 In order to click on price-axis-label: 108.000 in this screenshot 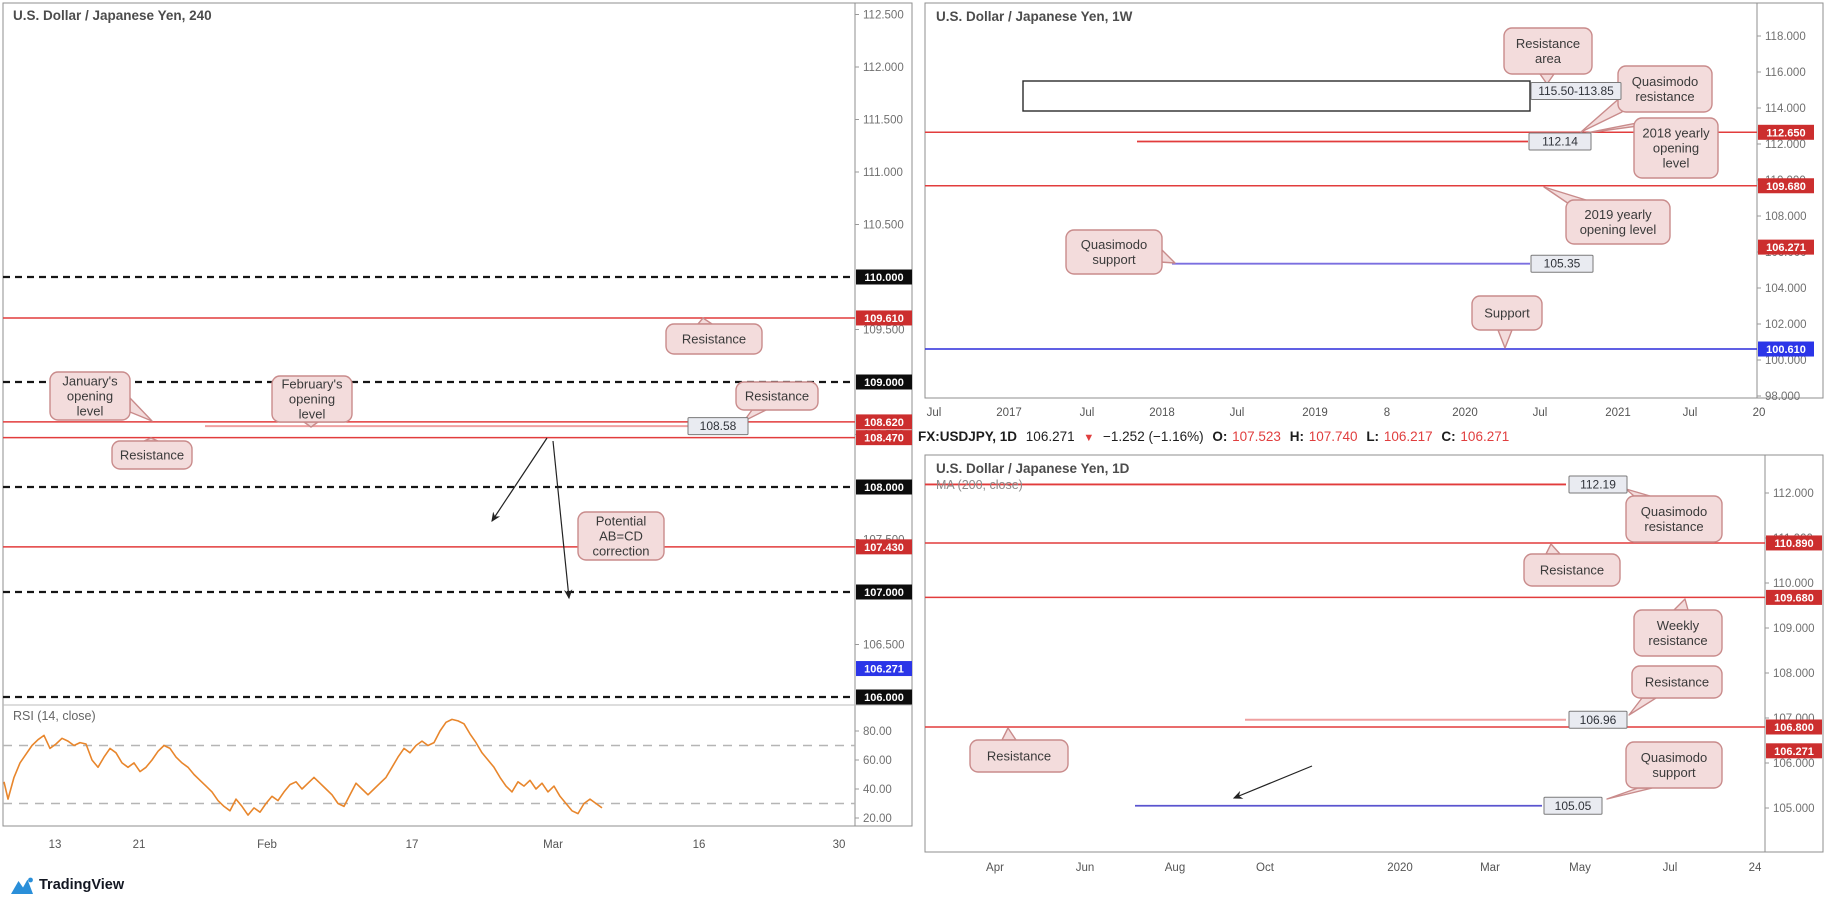, I will do `click(1794, 674)`.